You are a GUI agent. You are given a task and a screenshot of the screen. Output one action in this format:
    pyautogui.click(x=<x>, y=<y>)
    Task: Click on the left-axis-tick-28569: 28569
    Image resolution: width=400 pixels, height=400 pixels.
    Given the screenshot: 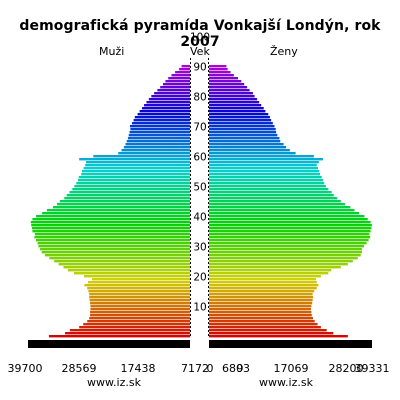 What is the action you would take?
    pyautogui.click(x=79, y=368)
    